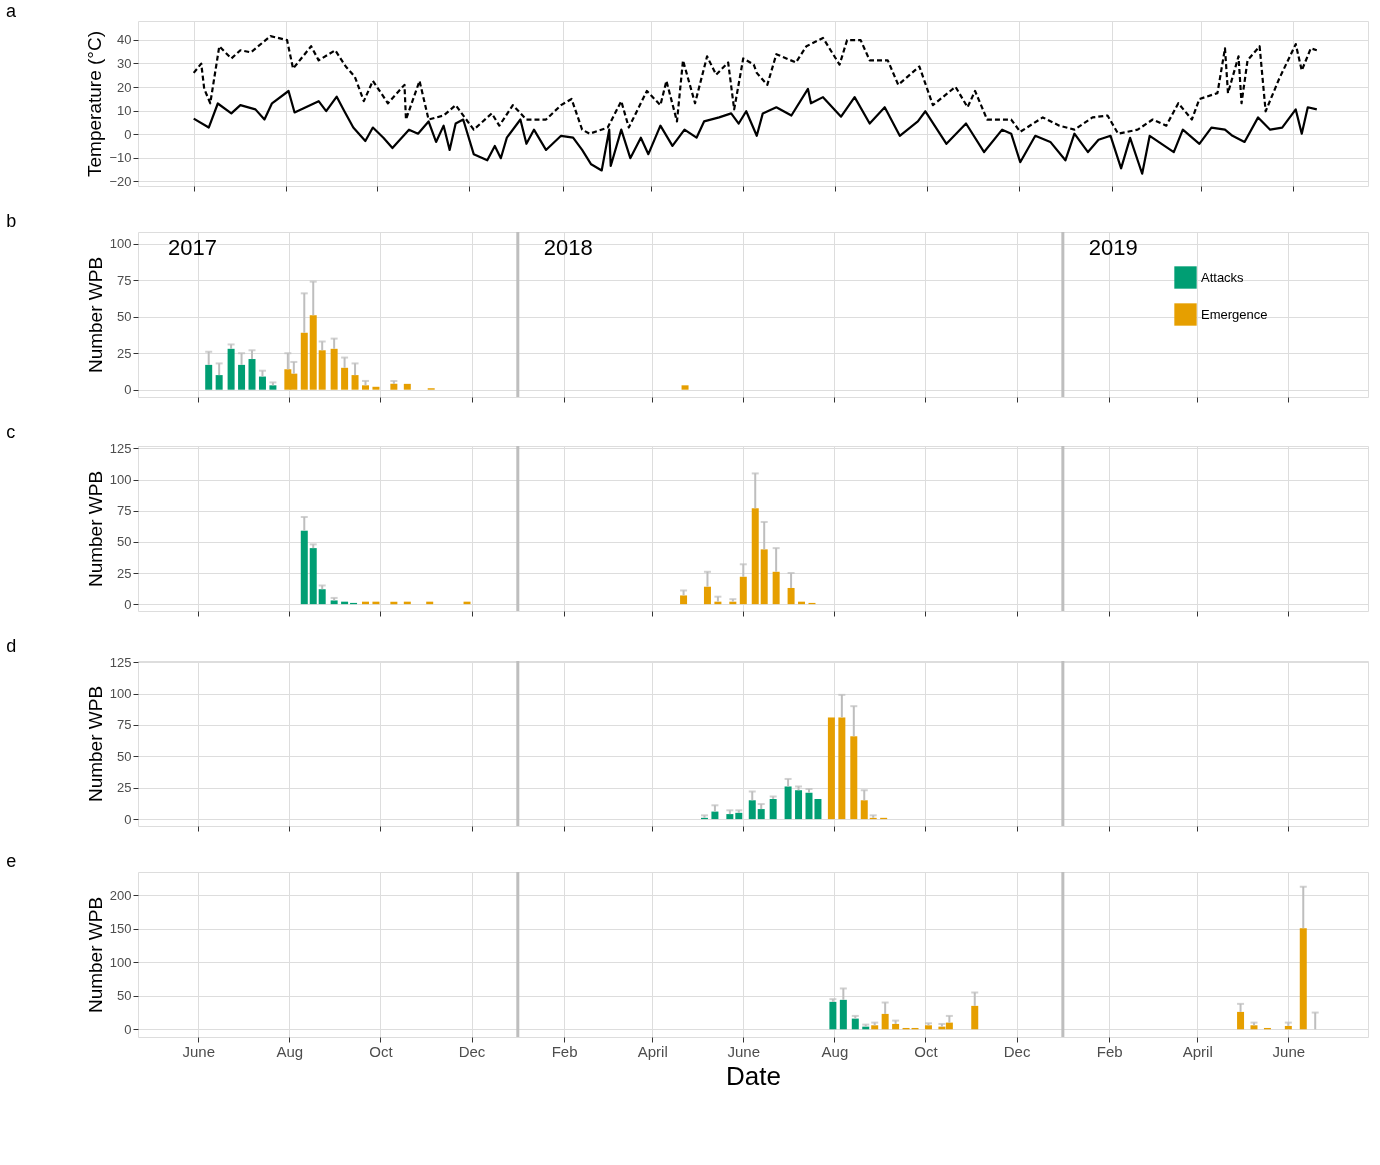  I want to click on x-axis-title: Date, so click(753, 1075).